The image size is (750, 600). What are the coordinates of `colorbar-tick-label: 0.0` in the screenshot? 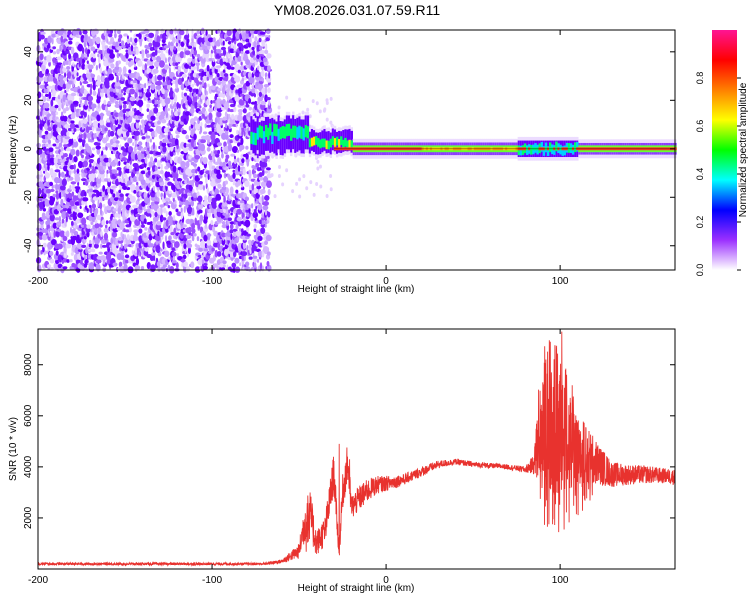 It's located at (700, 270).